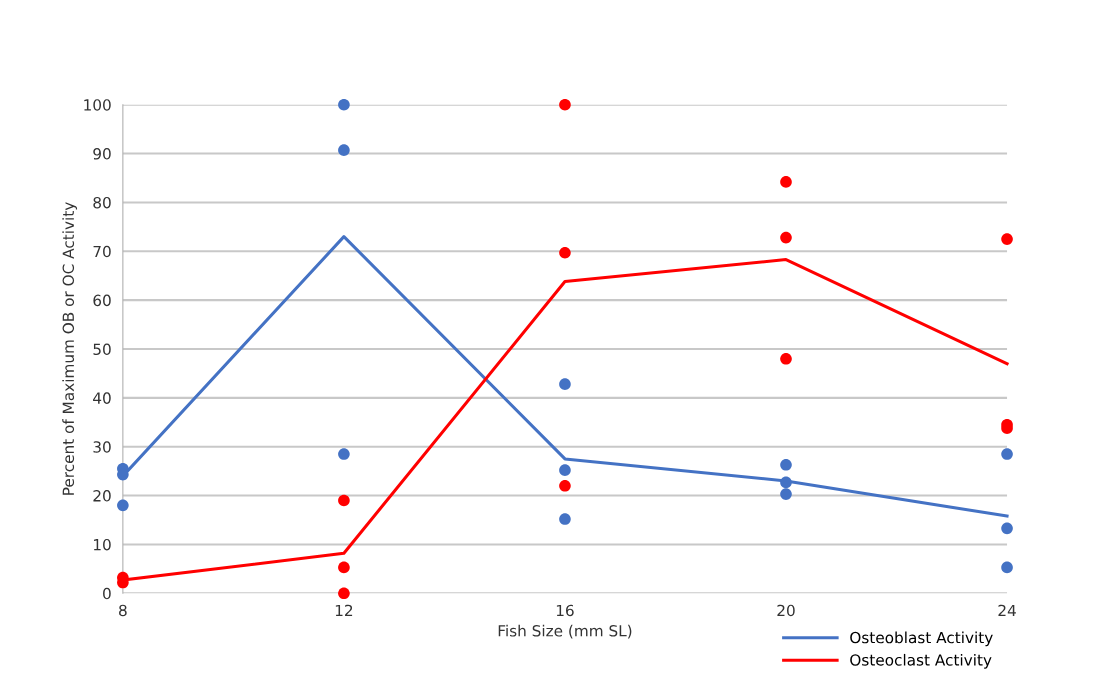 Image resolution: width=1097 pixels, height=698 pixels. Describe the element at coordinates (565, 610) in the screenshot. I see `x-tick-label: 16` at that location.